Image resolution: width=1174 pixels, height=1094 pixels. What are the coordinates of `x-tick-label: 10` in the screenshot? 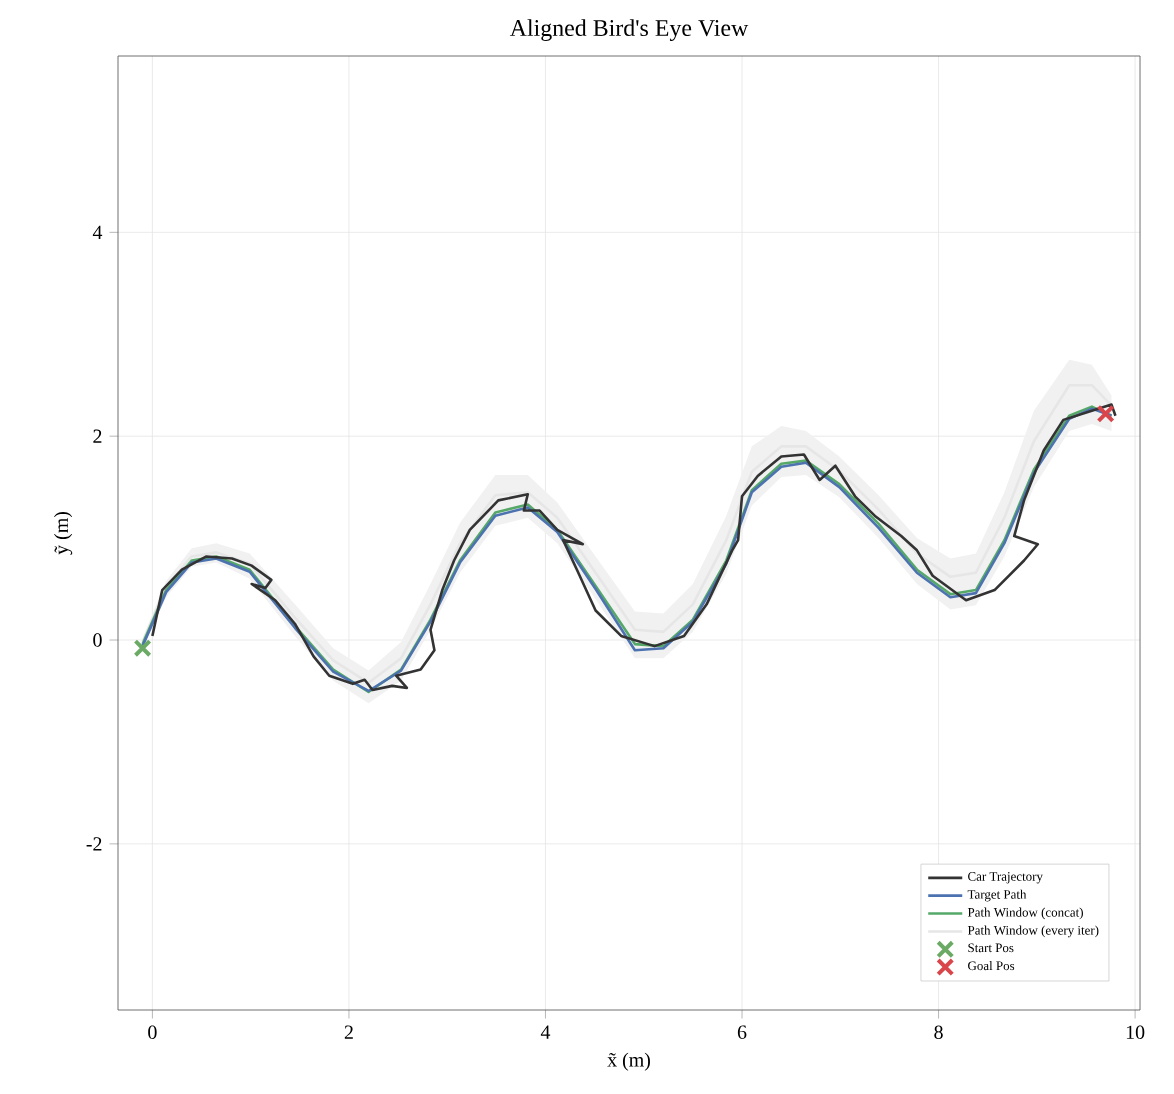 It's located at (1135, 1032).